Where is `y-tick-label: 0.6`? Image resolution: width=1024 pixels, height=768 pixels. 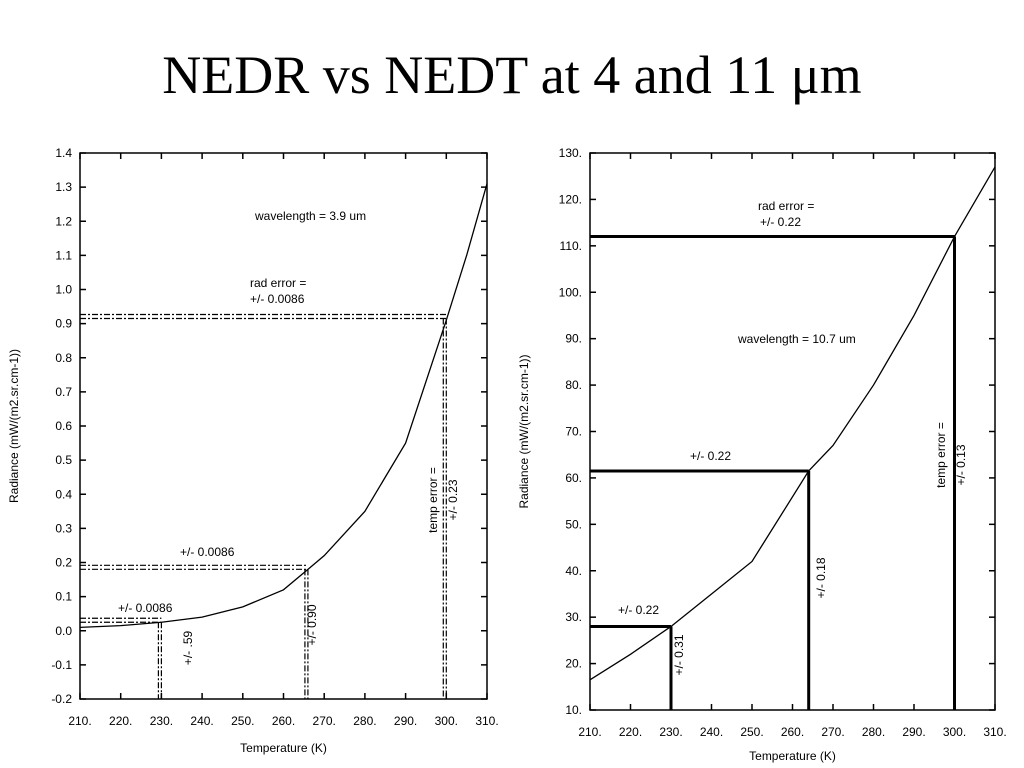
y-tick-label: 0.6 is located at coordinates (63, 426).